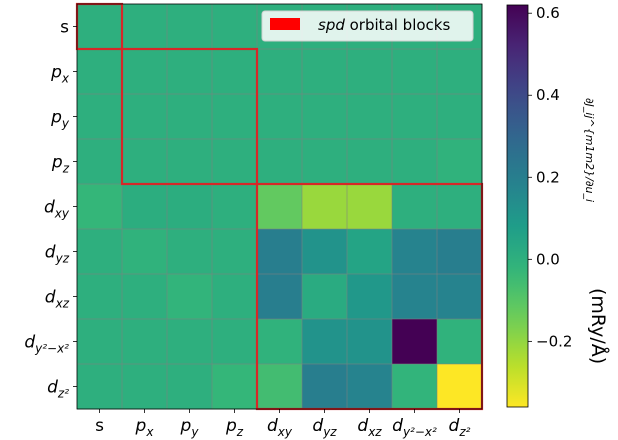  Describe the element at coordinates (548, 95) in the screenshot. I see `colorbar-tick-label: 0.4` at that location.